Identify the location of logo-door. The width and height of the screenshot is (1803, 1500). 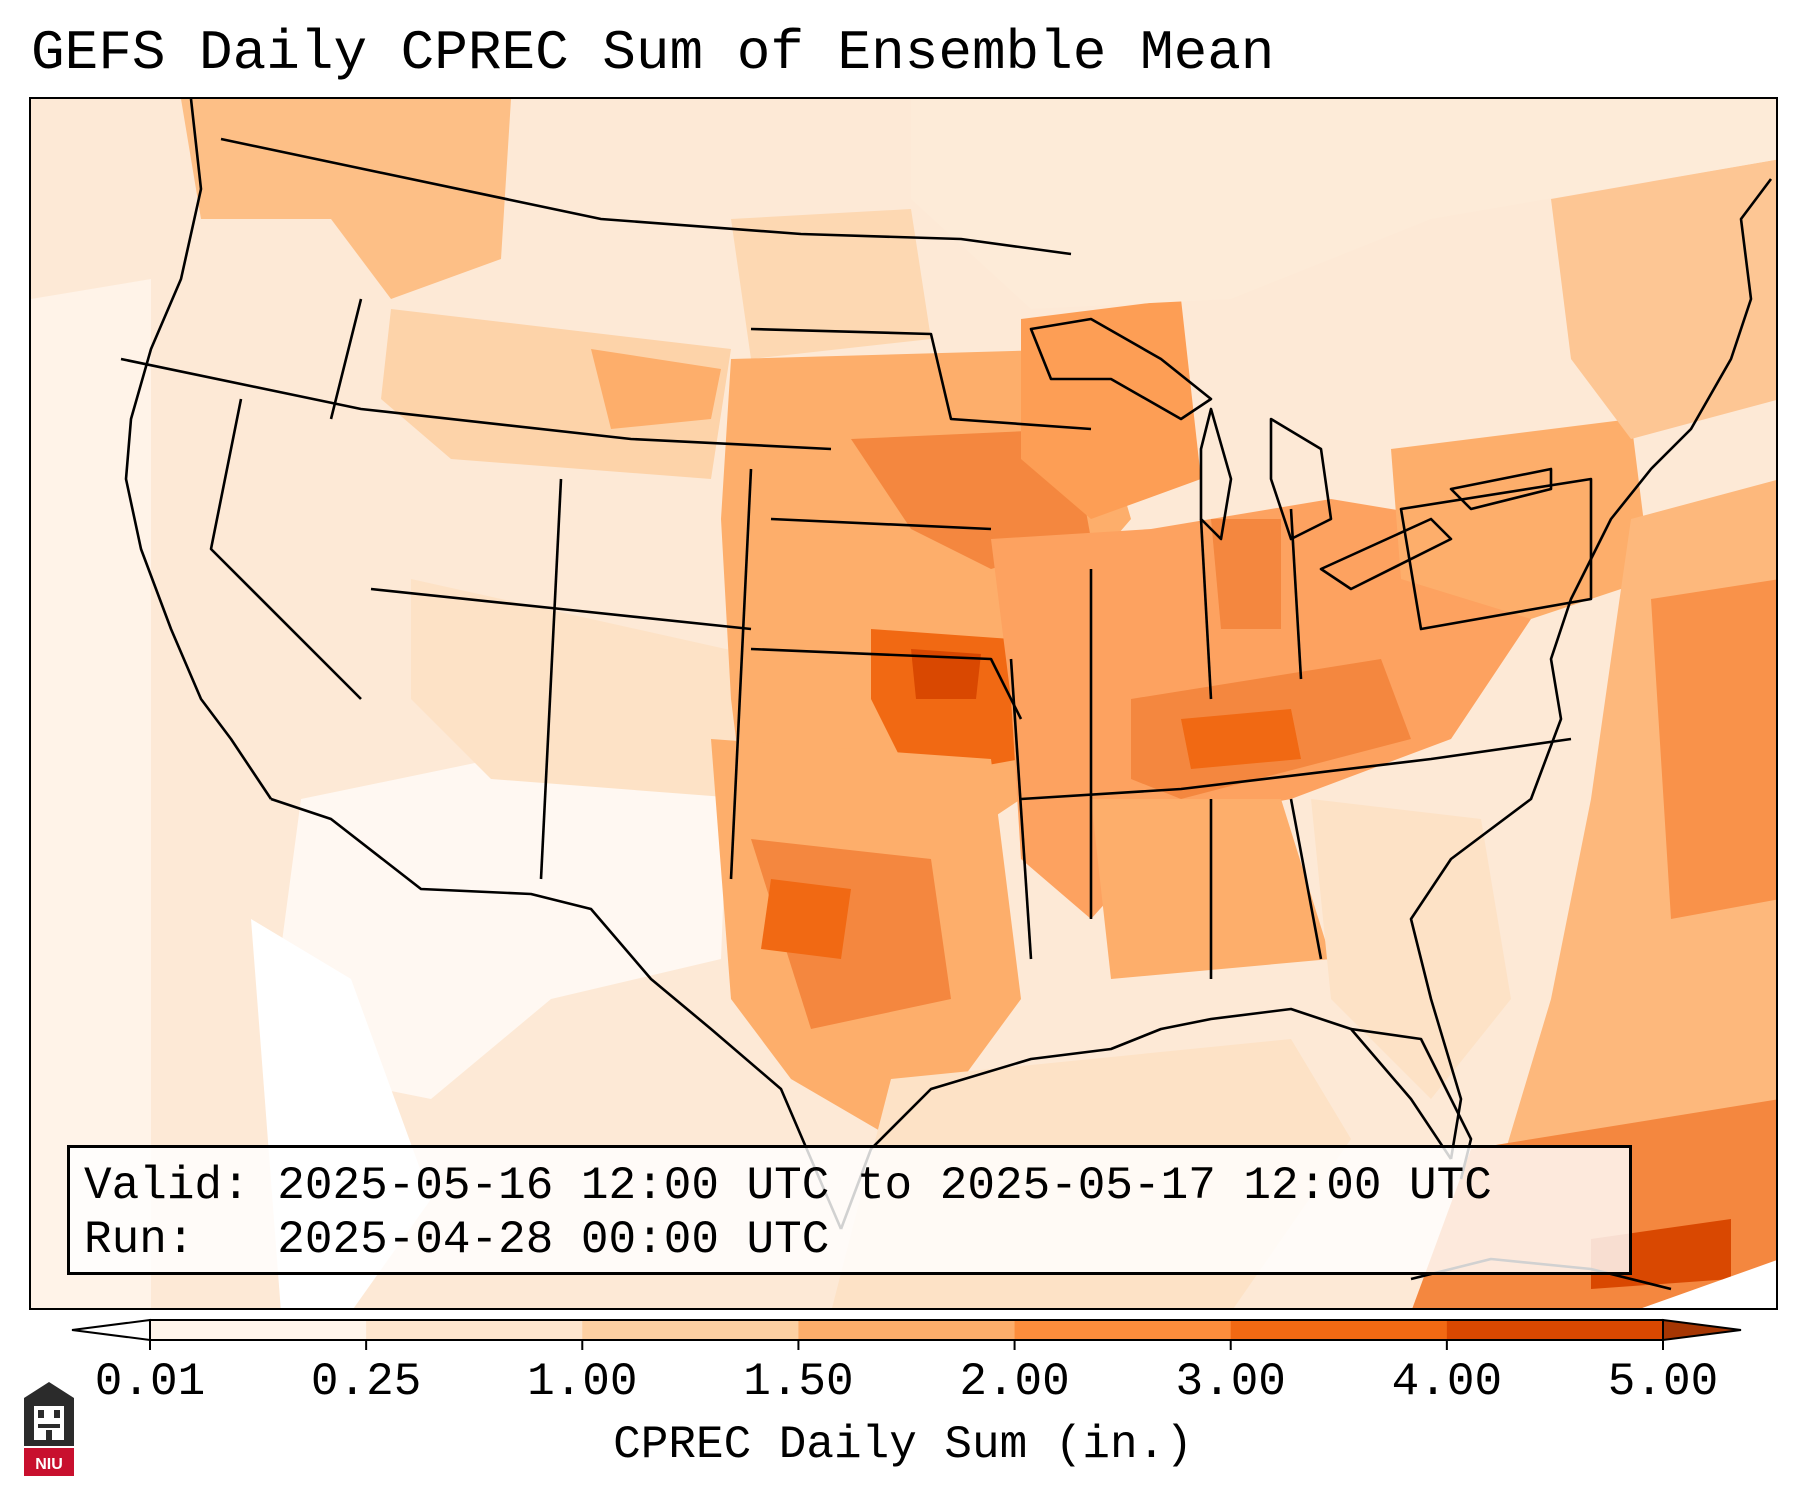
(49, 1435).